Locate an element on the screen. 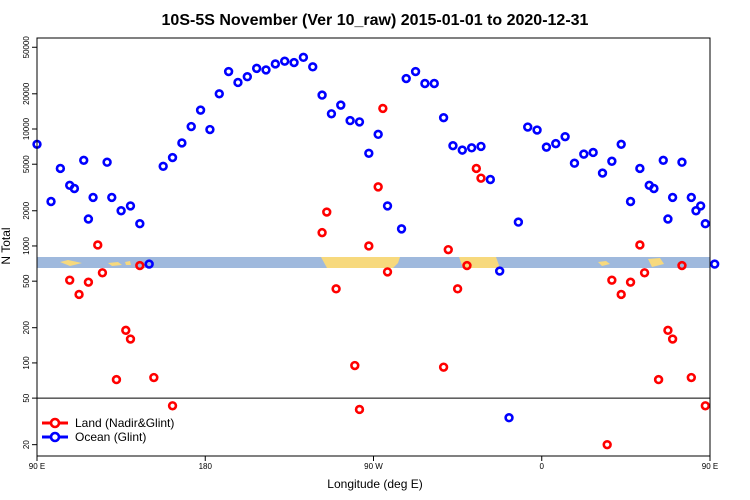  legend-label: Land (Nadir&Glint) is located at coordinates (124, 423).